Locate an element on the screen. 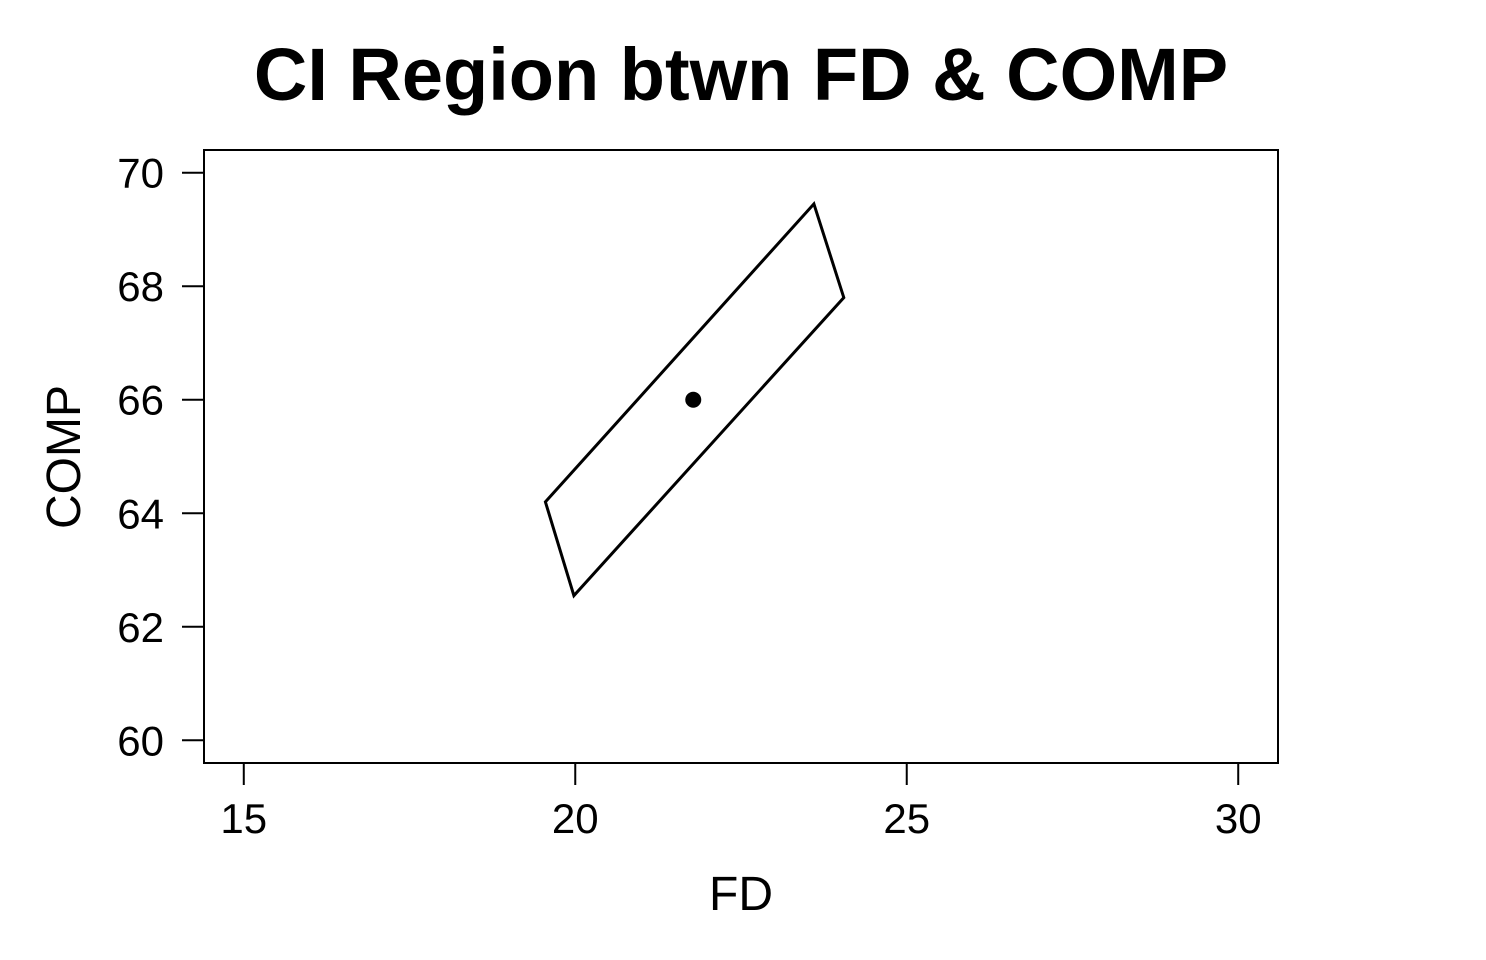 The width and height of the screenshot is (1486, 960). plot-layer is located at coordinates (694, 399).